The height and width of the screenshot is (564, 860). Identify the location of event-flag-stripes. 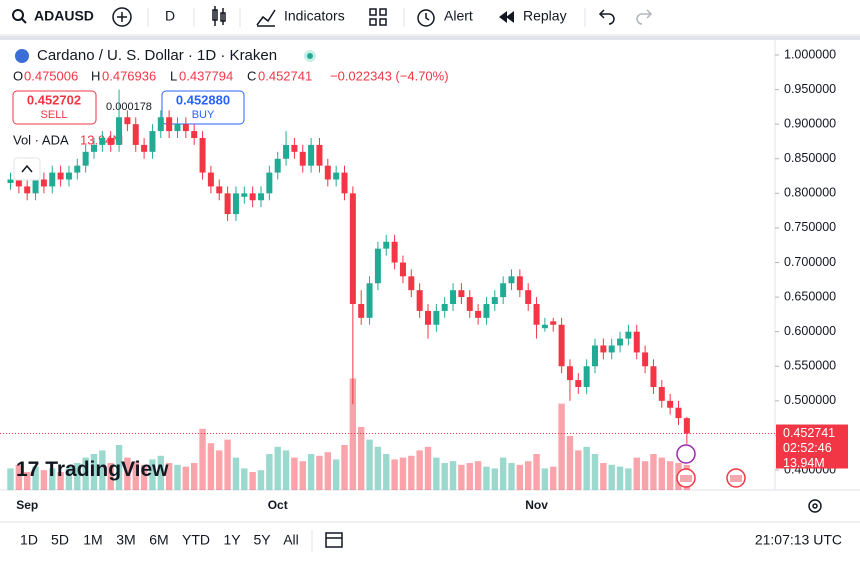
(686, 478).